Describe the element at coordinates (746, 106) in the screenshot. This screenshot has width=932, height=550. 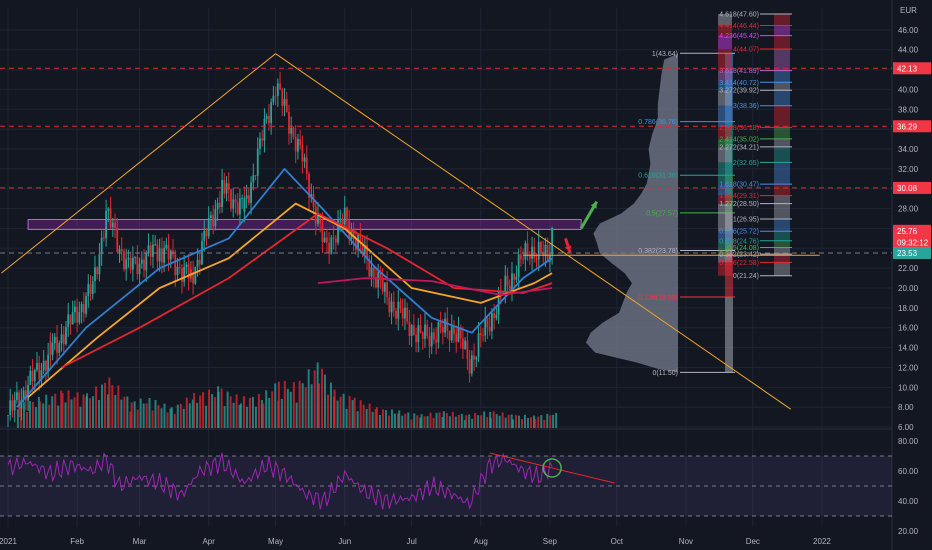
I see `fib-ext-label: 3(38.36)` at that location.